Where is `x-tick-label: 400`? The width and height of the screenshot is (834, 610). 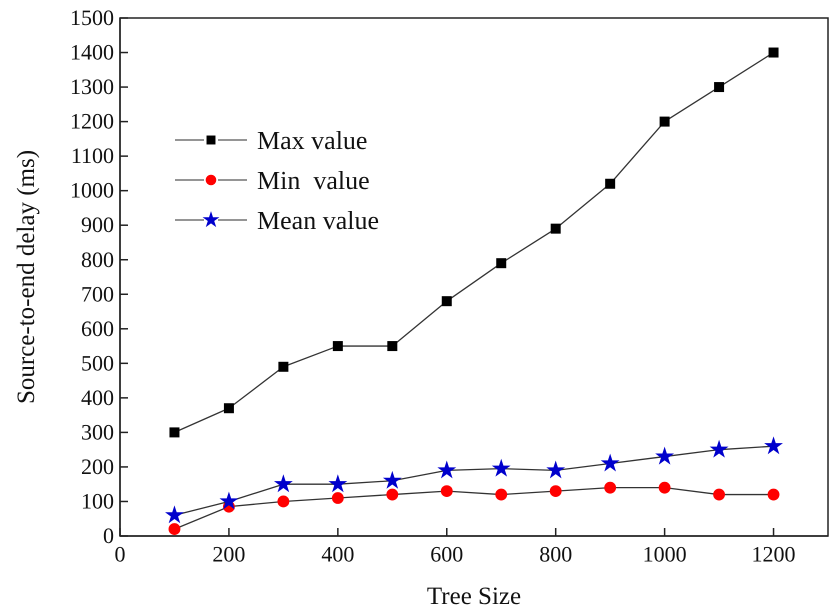 x-tick-label: 400 is located at coordinates (337, 554).